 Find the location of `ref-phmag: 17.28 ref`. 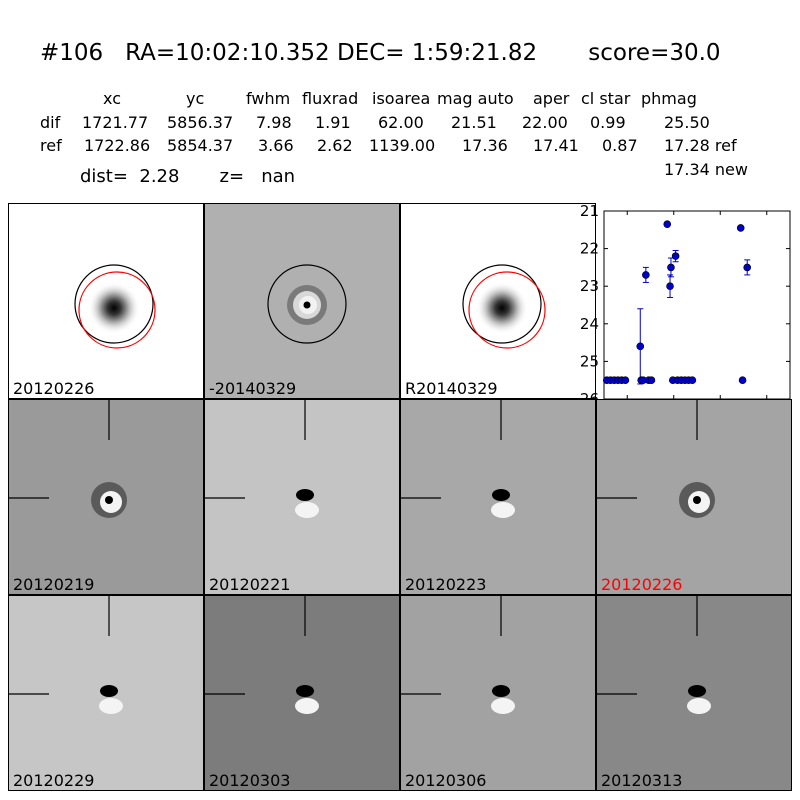

ref-phmag: 17.28 ref is located at coordinates (700, 145).